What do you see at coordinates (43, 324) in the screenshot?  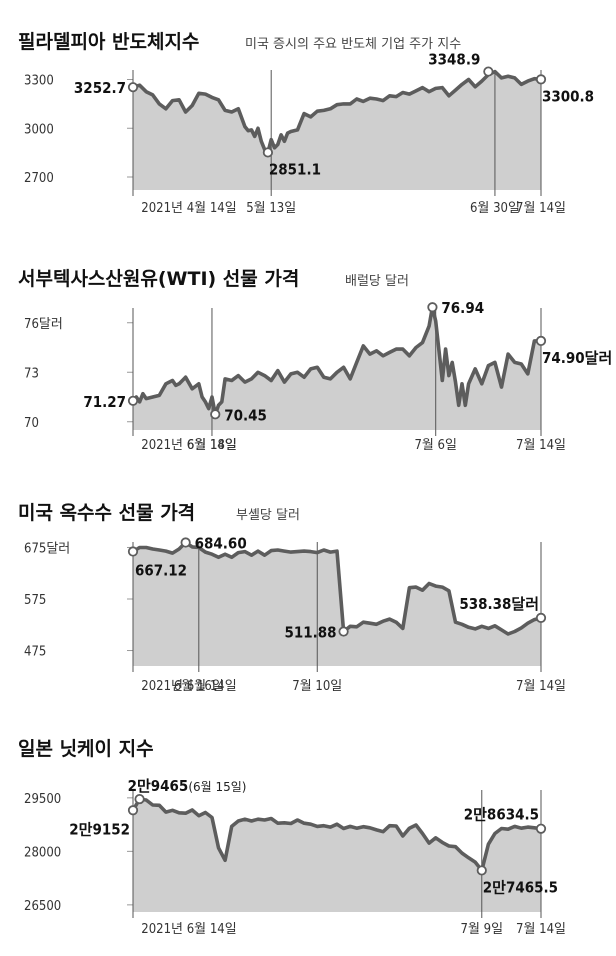 I see `y-tick-label: 76달러` at bounding box center [43, 324].